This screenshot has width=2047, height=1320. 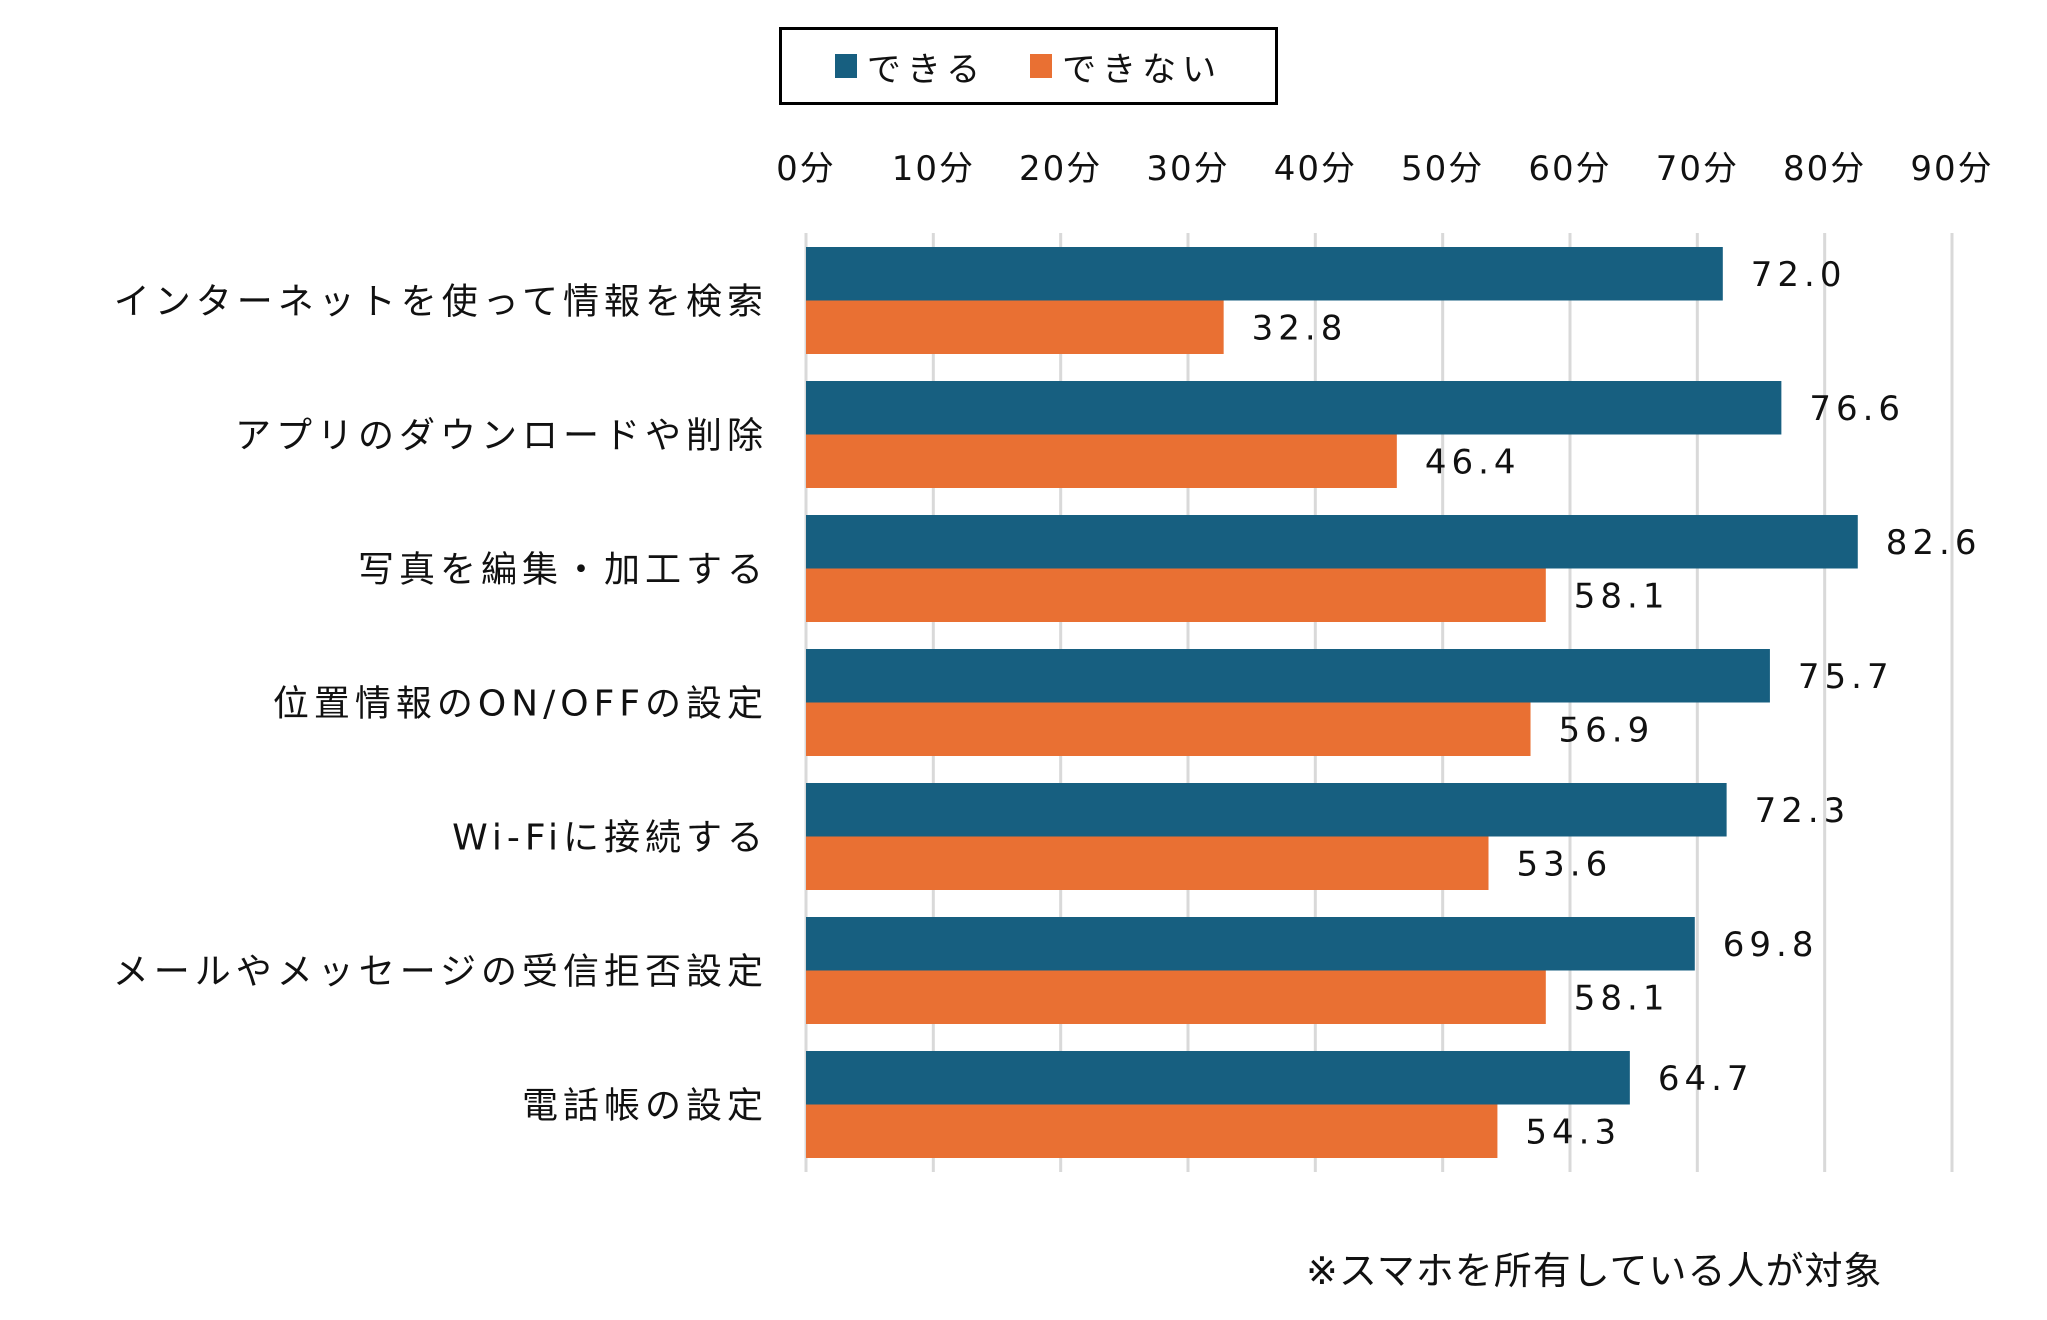 What do you see at coordinates (1565, 864) in the screenshot?
I see `value-label: 53.6` at bounding box center [1565, 864].